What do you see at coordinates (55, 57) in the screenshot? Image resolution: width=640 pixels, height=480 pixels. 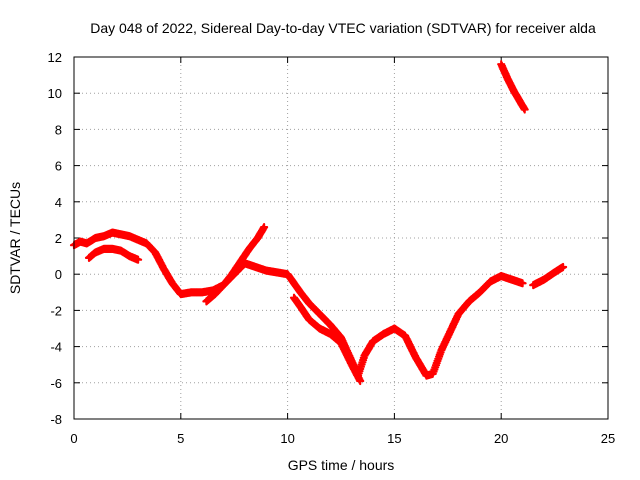 I see `y-tick-label: 12` at bounding box center [55, 57].